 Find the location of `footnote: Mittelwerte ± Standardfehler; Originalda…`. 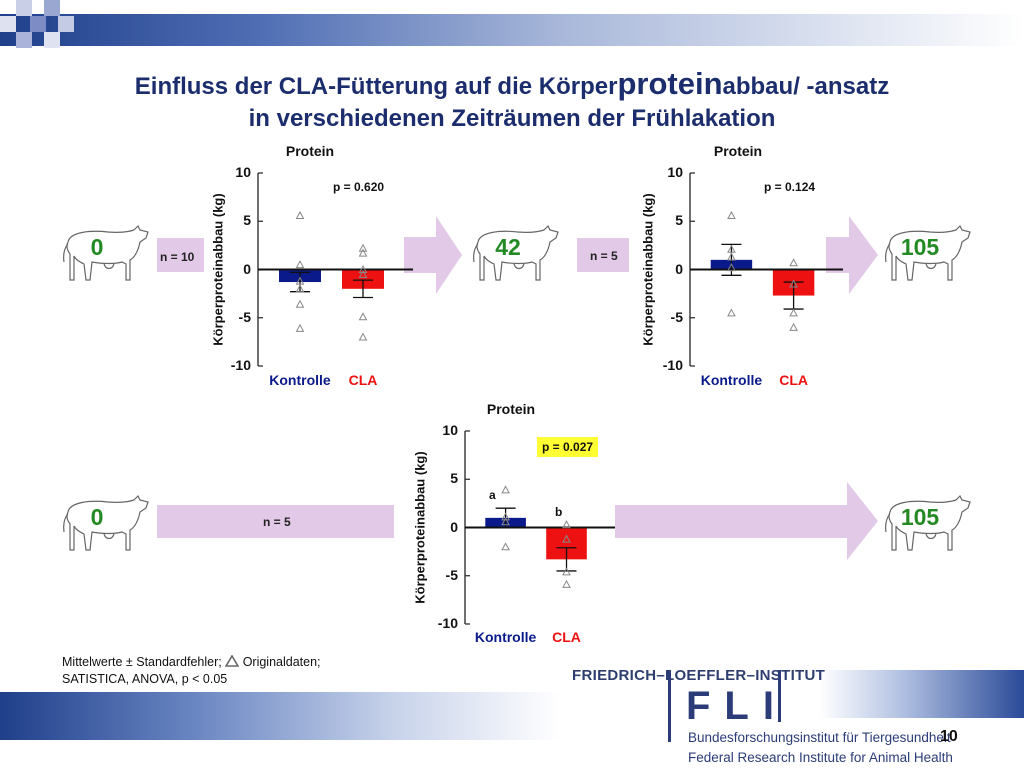

footnote: Mittelwerte ± Standardfehler; Originalda… is located at coordinates (191, 671).